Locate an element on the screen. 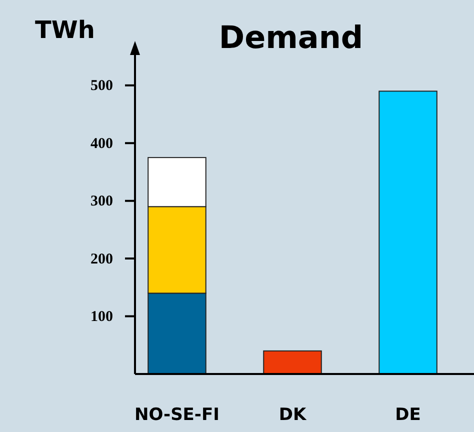  y-tick-label: 500 is located at coordinates (101, 86).